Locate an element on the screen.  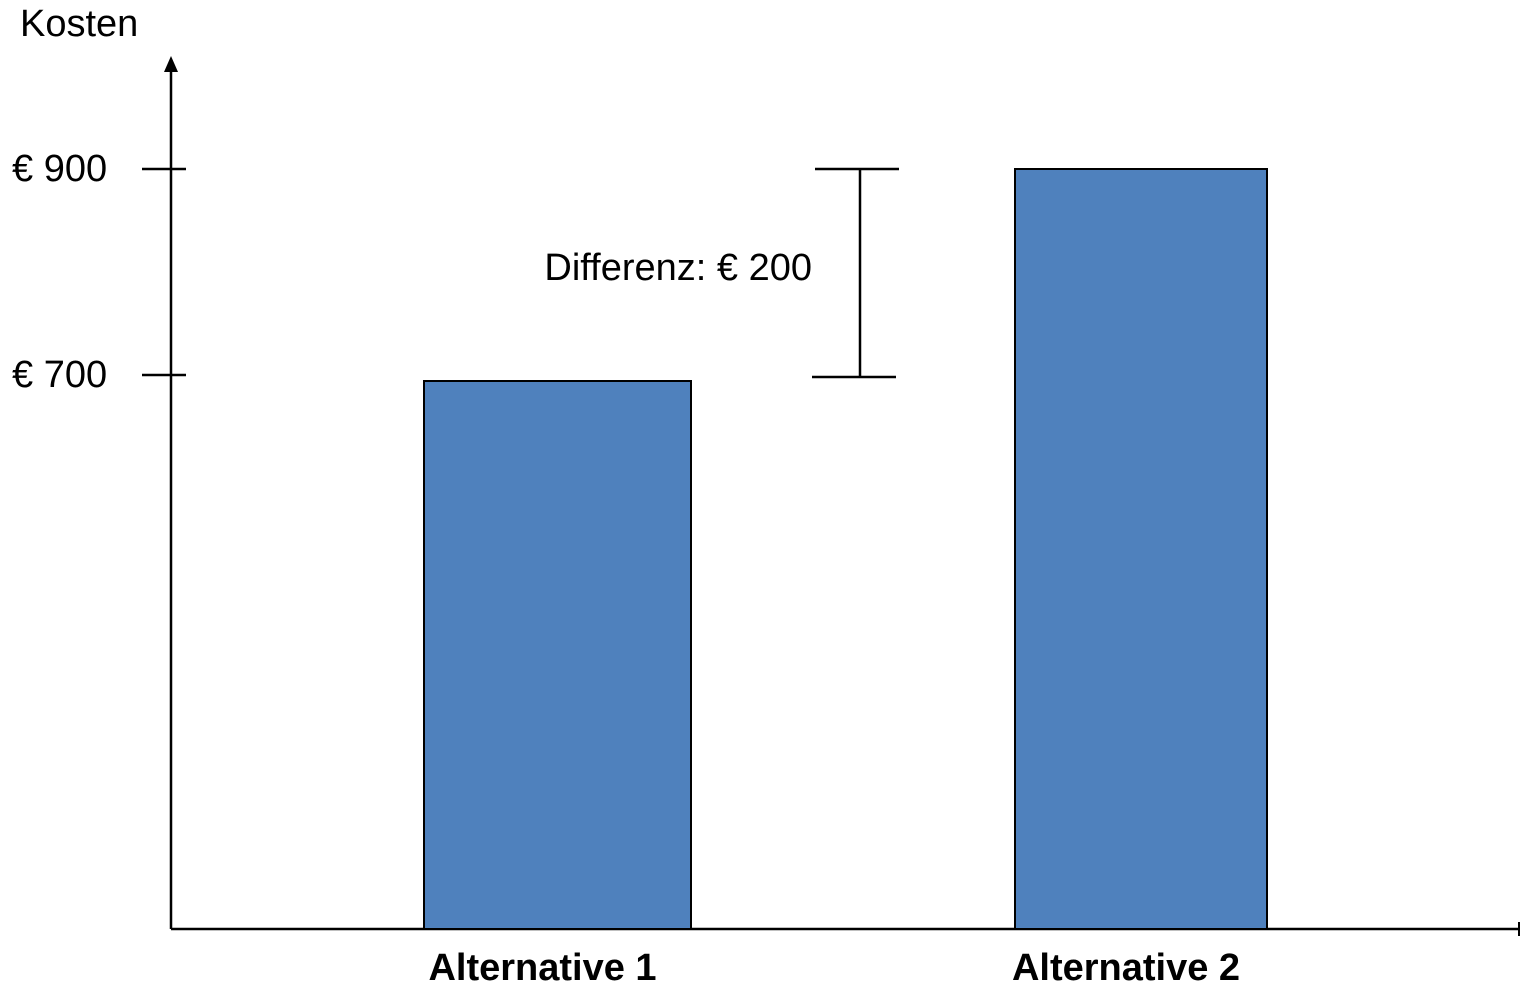
x-tick-label: Alternative 2 is located at coordinates (1126, 965).